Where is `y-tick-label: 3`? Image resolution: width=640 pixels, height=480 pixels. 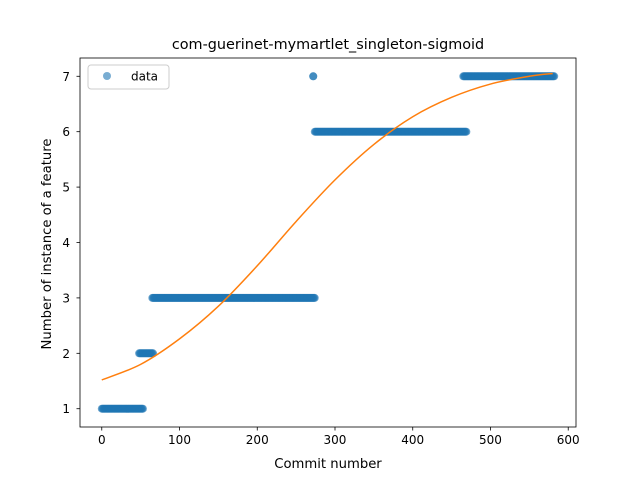 y-tick-label: 3 is located at coordinates (66, 298).